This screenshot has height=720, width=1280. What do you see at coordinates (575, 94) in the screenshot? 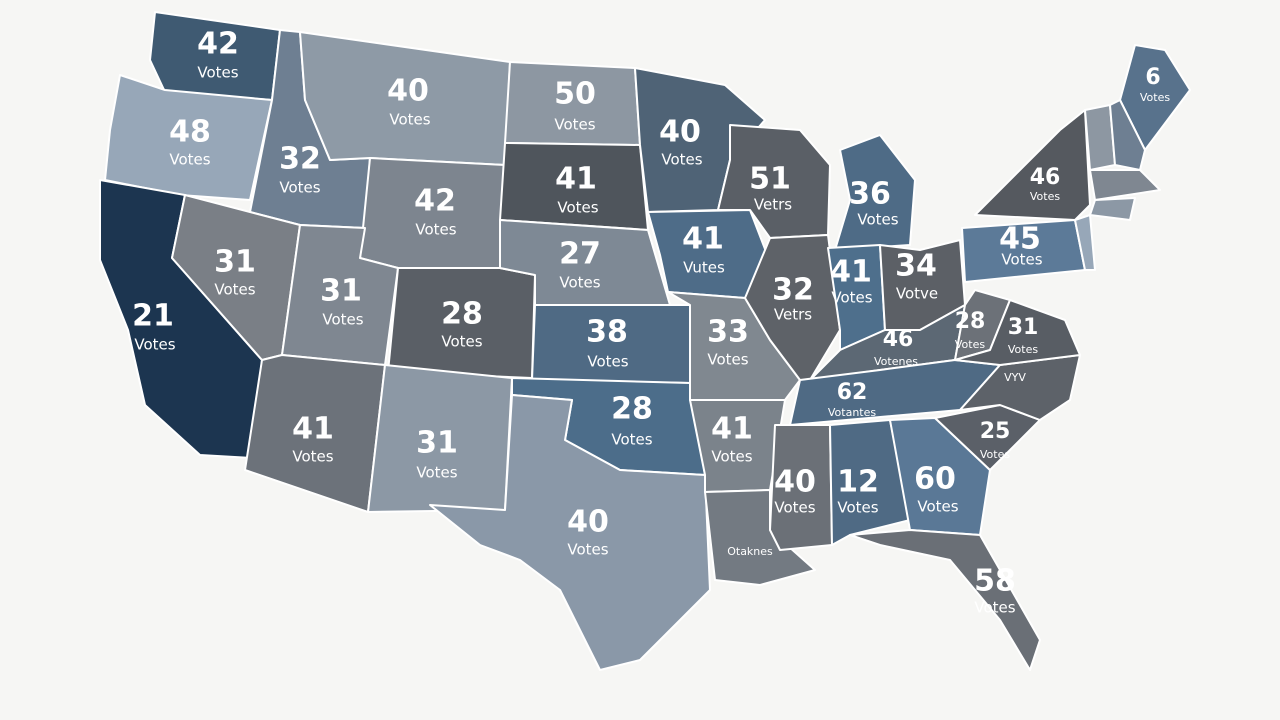
I see `state-value: 50` at bounding box center [575, 94].